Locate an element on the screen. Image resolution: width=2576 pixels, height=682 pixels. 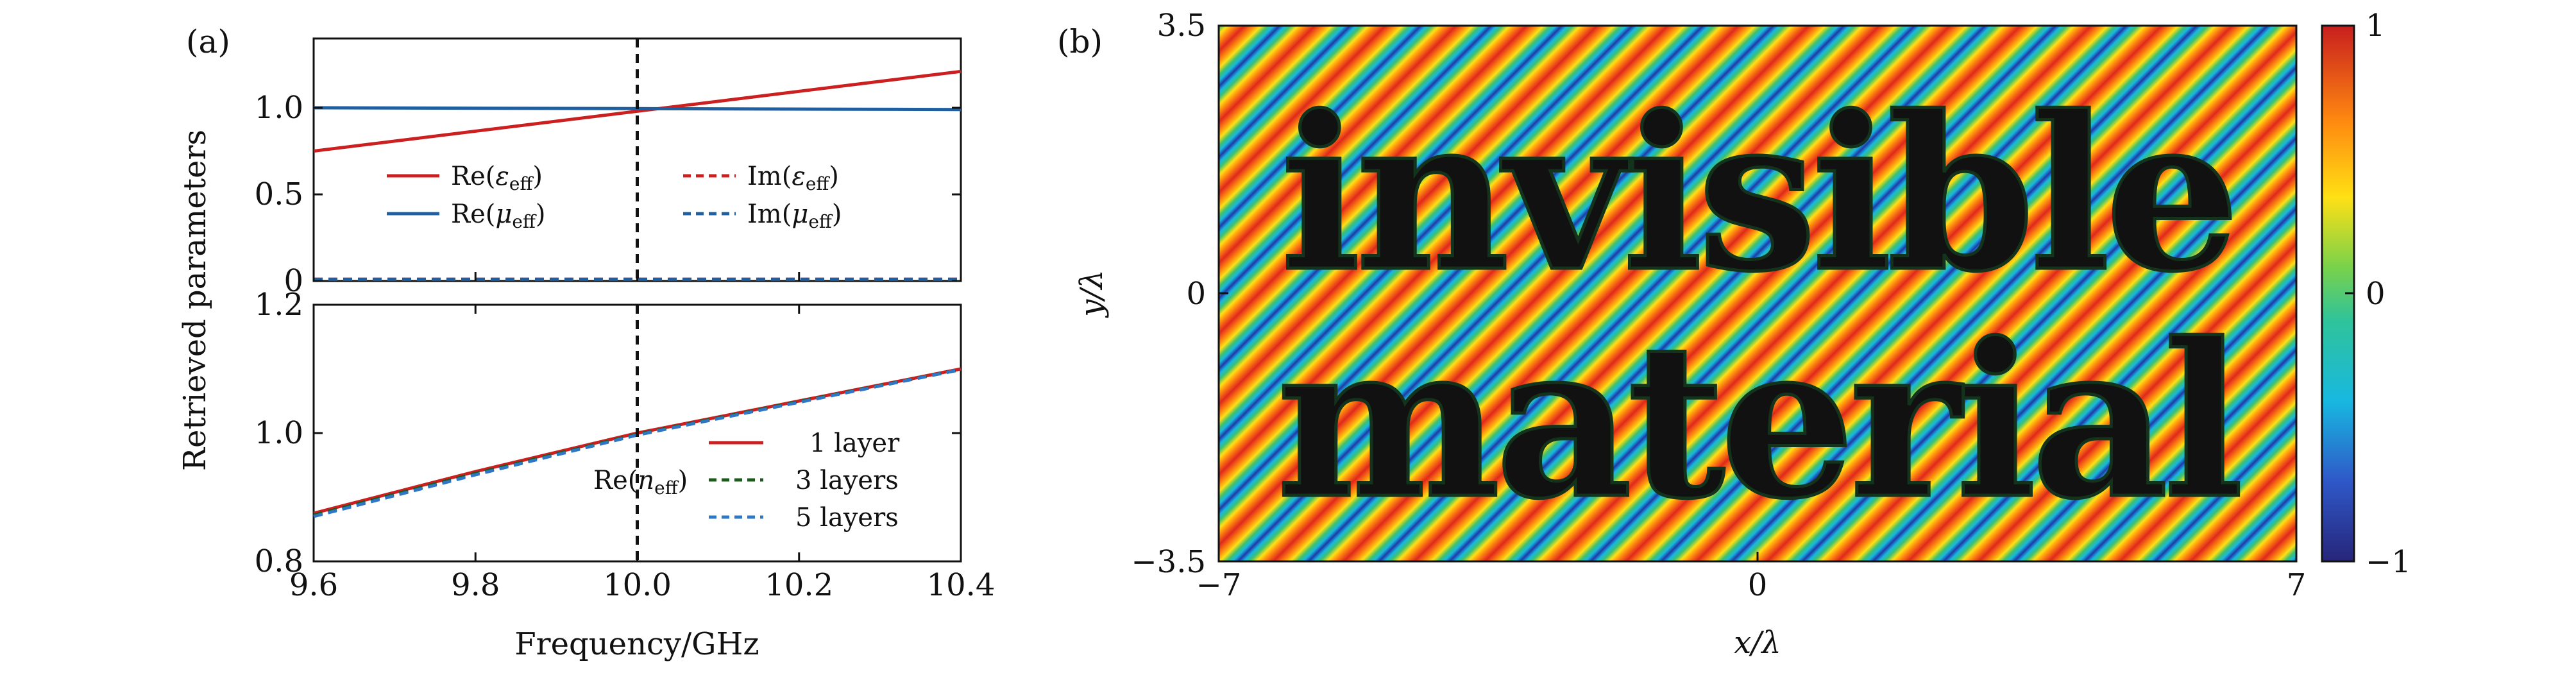
colorbar-tick-mid: 0 is located at coordinates (2375, 294).